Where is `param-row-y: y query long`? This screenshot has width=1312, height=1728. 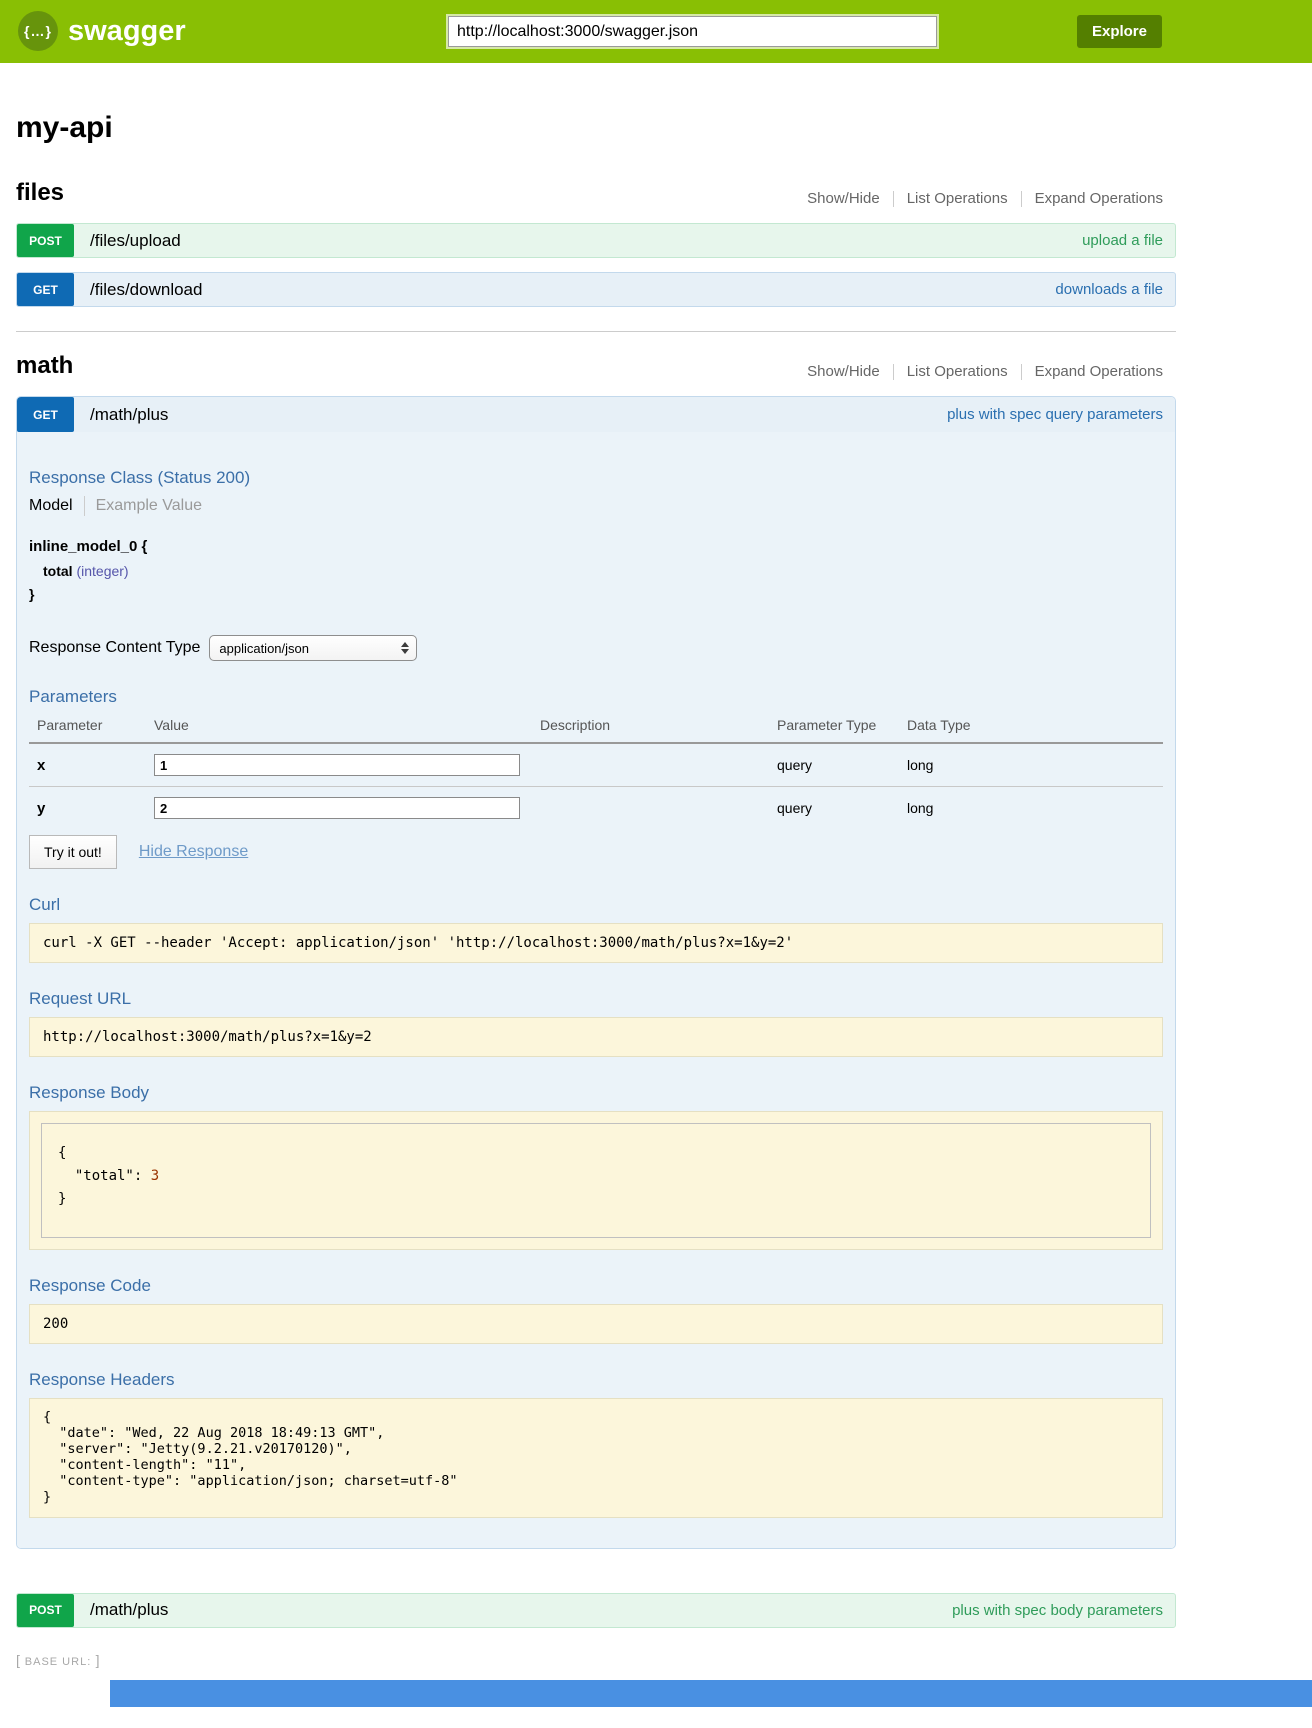
param-row-y: y query long is located at coordinates (596, 808).